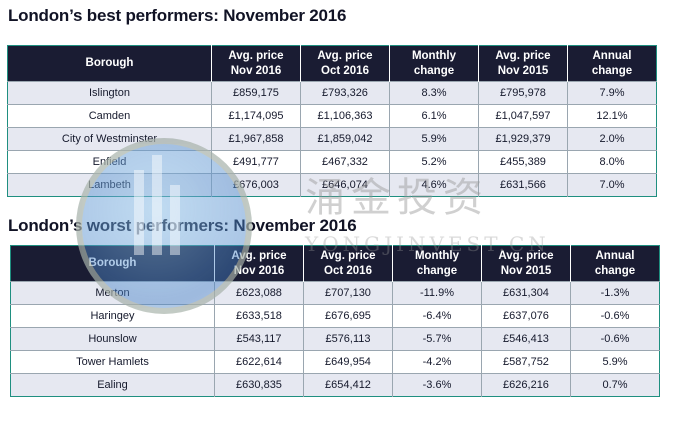  I want to click on table-row: Enfield £491,777 £467,332 5.2% £455,389 8.0%, so click(332, 162).